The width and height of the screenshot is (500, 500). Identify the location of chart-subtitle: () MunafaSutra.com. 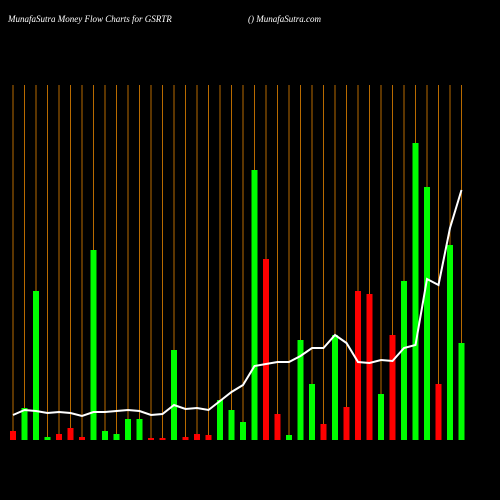
(284, 19).